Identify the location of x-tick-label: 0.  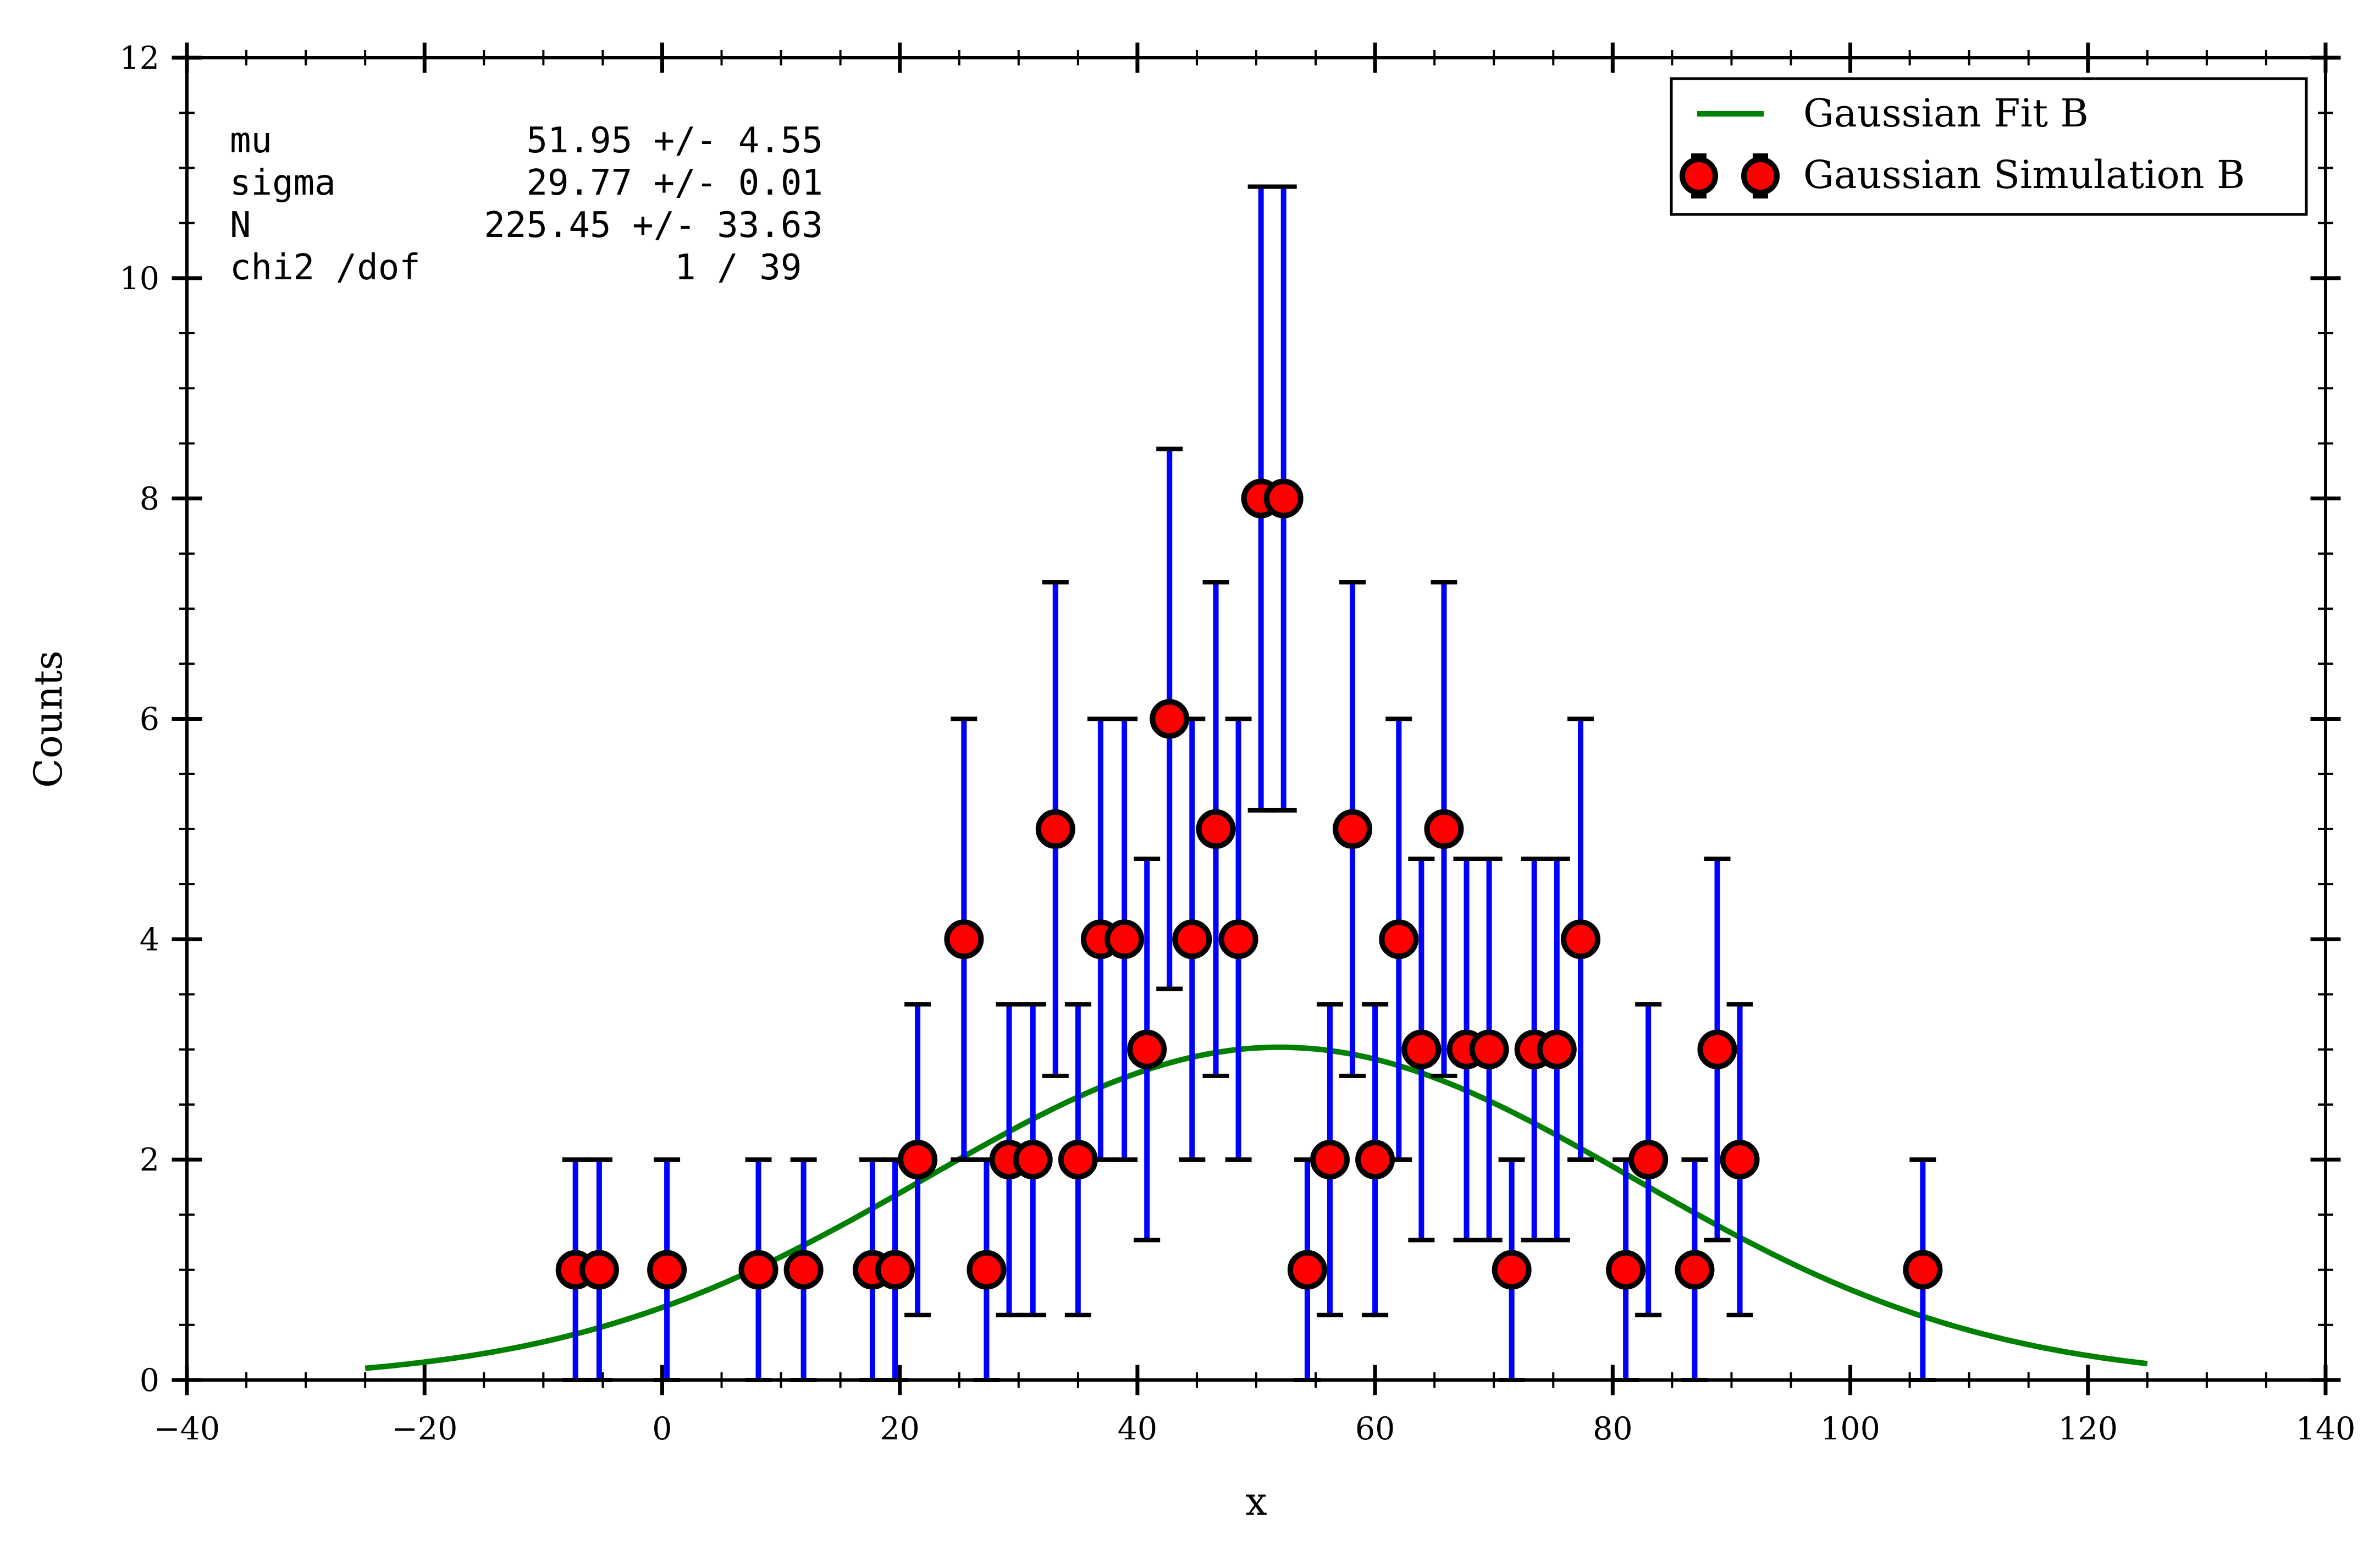
(662, 1429).